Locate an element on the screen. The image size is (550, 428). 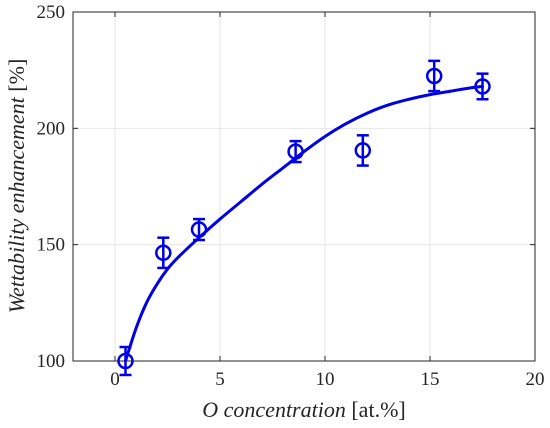
y-tick-label: 150 is located at coordinates (51, 245).